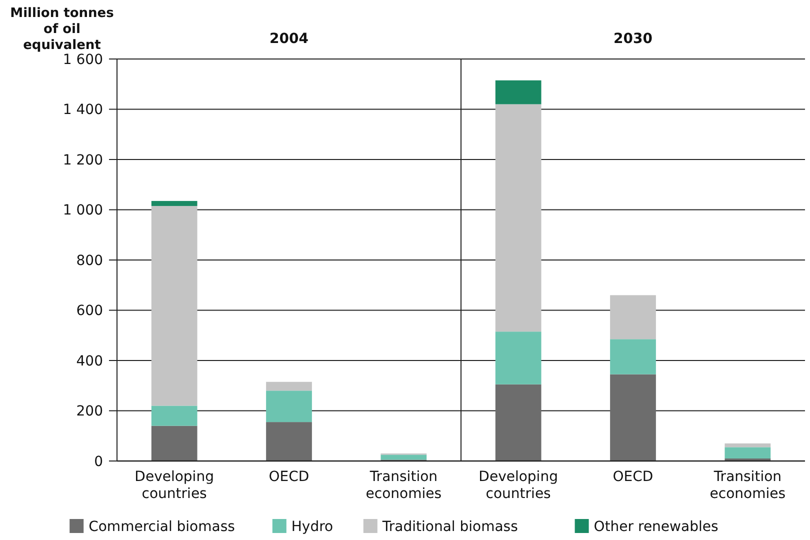  I want to click on legend-label: Traditional biomass, so click(449, 526).